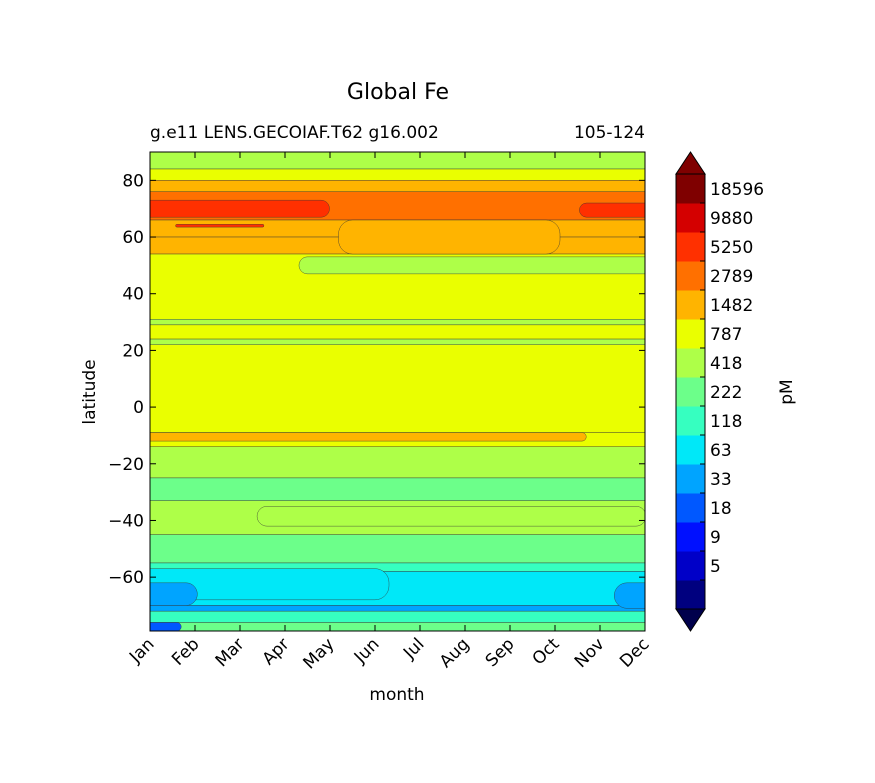  I want to click on contour-arctic-high-east, so click(612, 210).